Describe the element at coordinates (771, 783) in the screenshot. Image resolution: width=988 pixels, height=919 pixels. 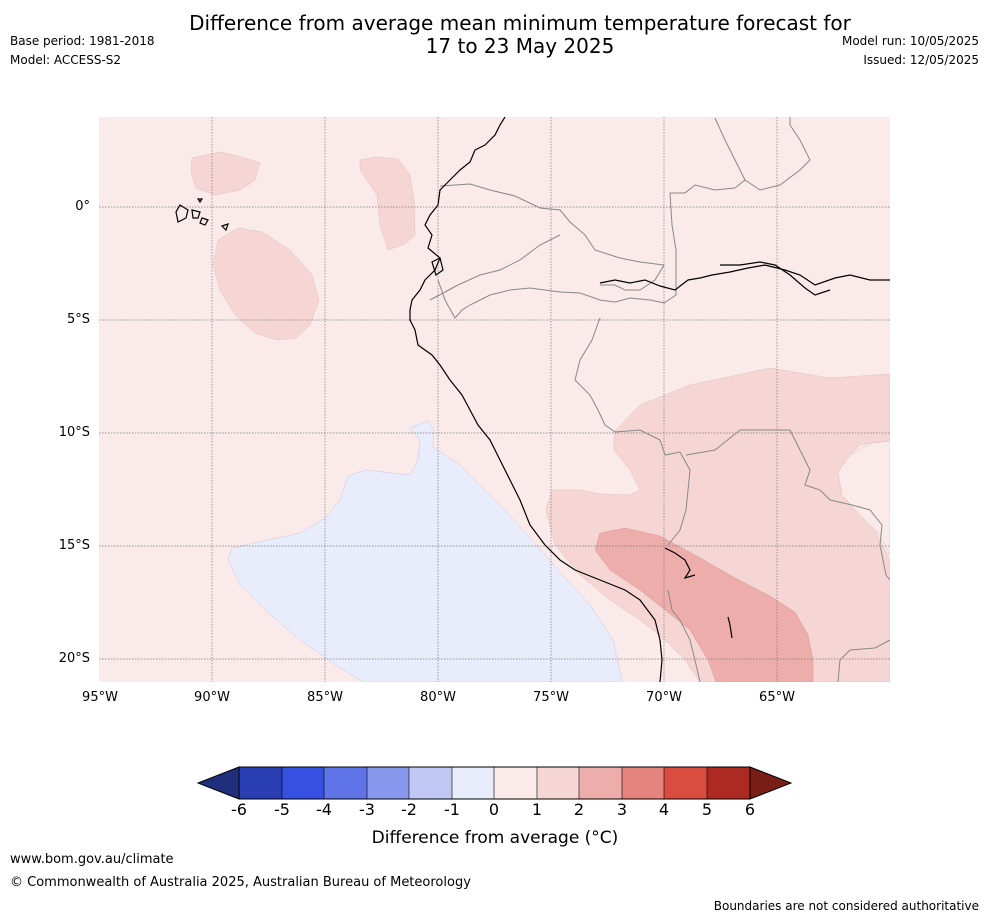
I see `colorbar-high-extension` at that location.